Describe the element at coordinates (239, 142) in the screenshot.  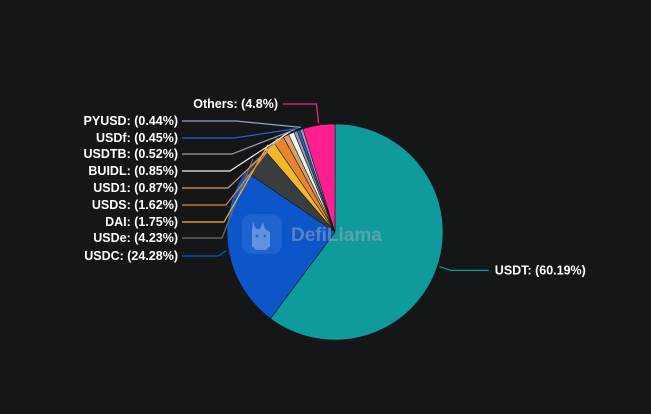
I see `leader-line-usdtb` at that location.